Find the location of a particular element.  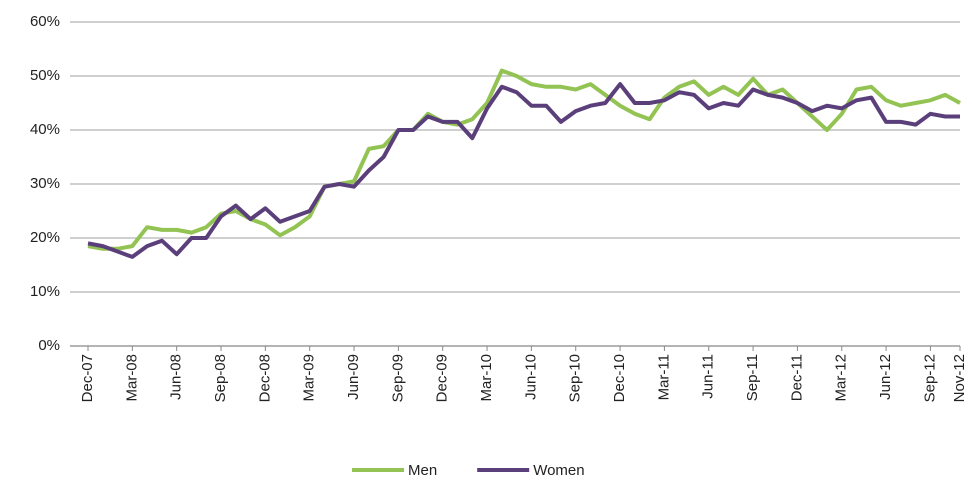

y-tick-label: 60% is located at coordinates (45, 21).